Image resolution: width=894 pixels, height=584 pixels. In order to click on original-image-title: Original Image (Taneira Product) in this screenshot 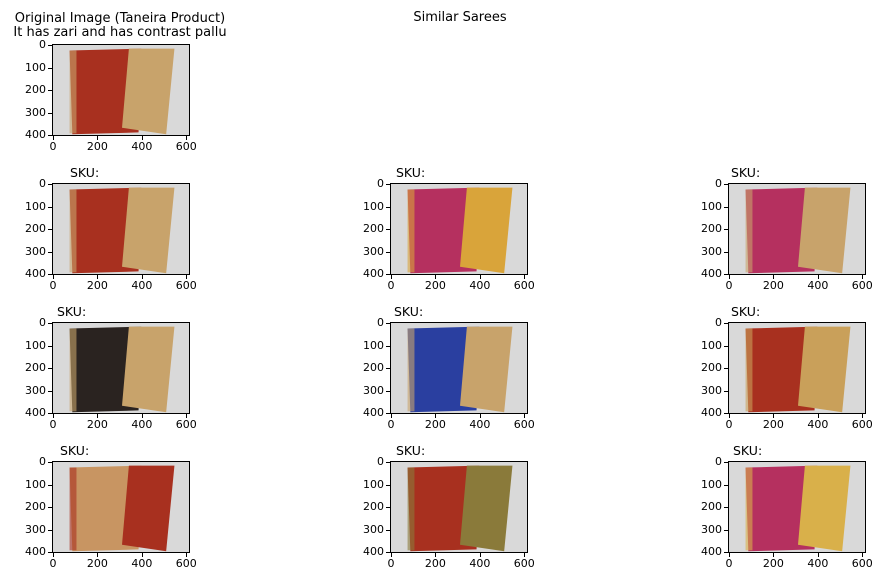, I will do `click(120, 18)`.